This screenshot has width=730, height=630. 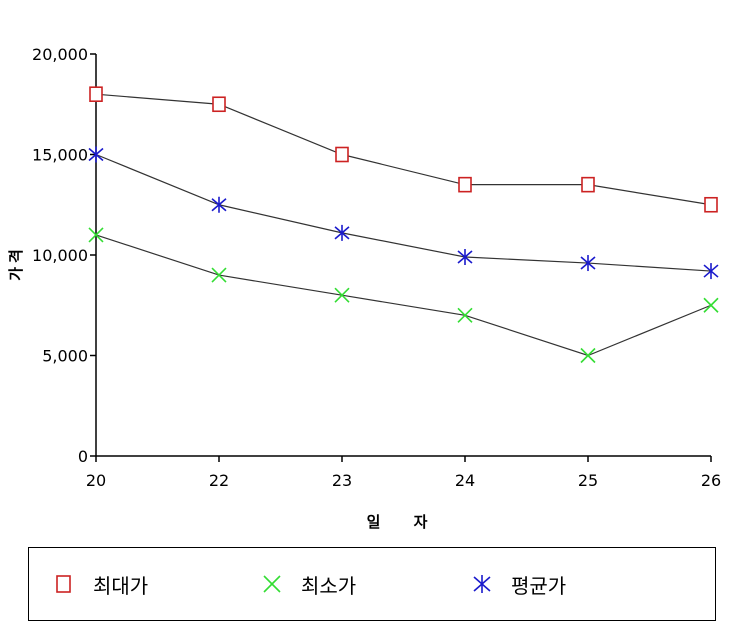 I want to click on star-marker-icon, so click(x=482, y=584).